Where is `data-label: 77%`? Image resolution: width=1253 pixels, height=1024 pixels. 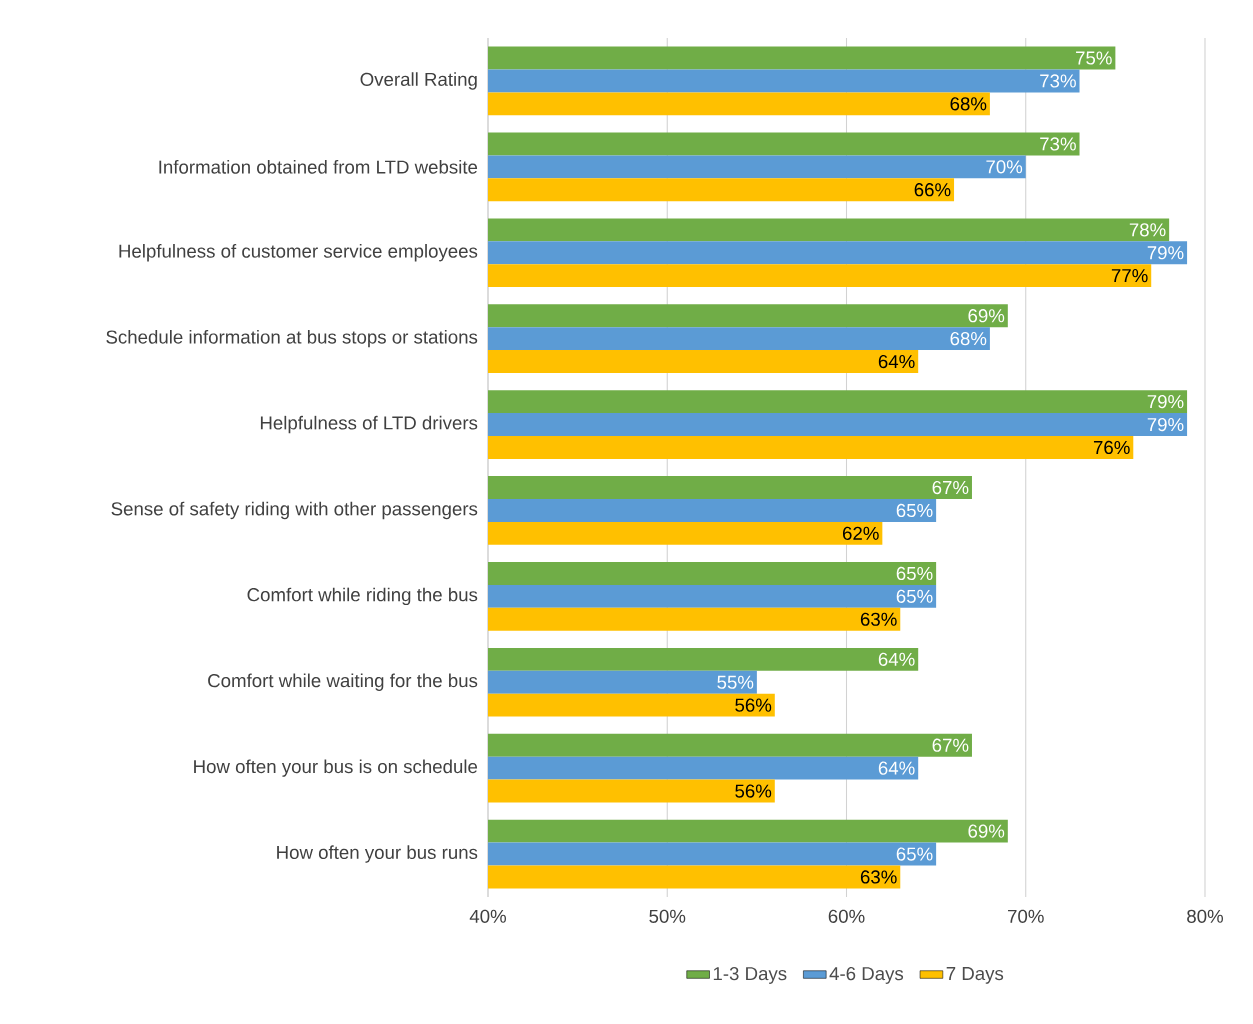
data-label: 77% is located at coordinates (1129, 276).